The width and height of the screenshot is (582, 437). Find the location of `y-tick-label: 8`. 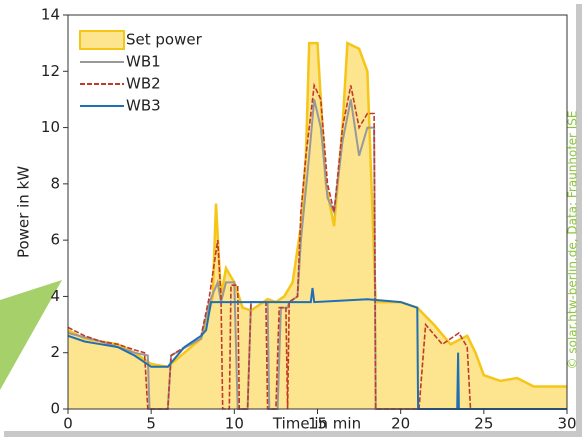

y-tick-label: 8 is located at coordinates (55, 183).